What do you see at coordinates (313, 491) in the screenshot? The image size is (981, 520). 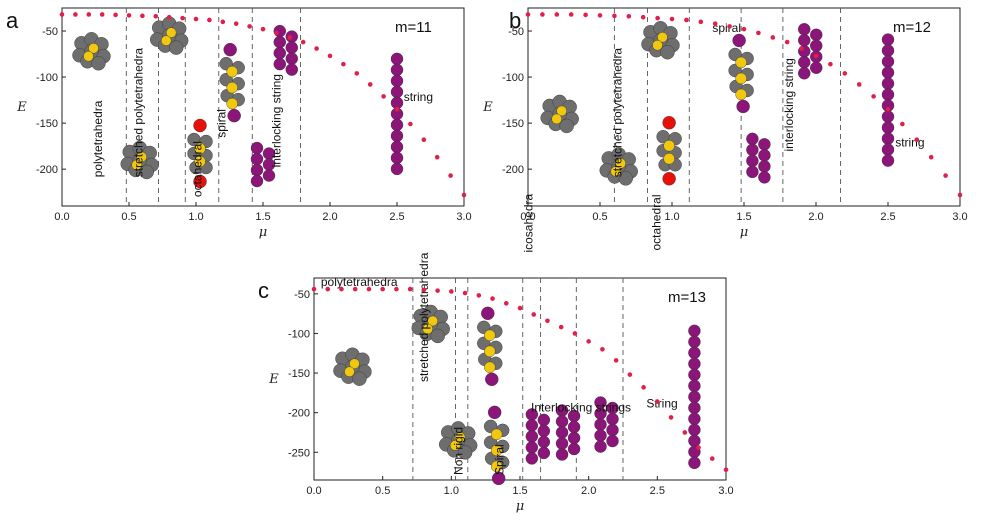 I see `x-tick-label: 0.0` at bounding box center [313, 491].